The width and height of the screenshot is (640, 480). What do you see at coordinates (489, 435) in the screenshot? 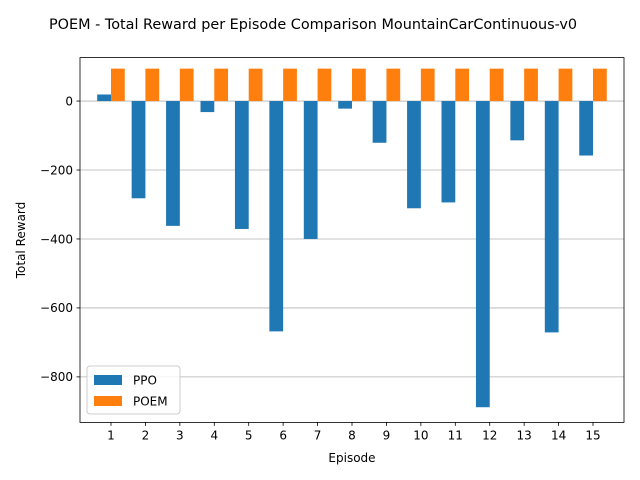
I see `x-tick-label: 12` at bounding box center [489, 435].